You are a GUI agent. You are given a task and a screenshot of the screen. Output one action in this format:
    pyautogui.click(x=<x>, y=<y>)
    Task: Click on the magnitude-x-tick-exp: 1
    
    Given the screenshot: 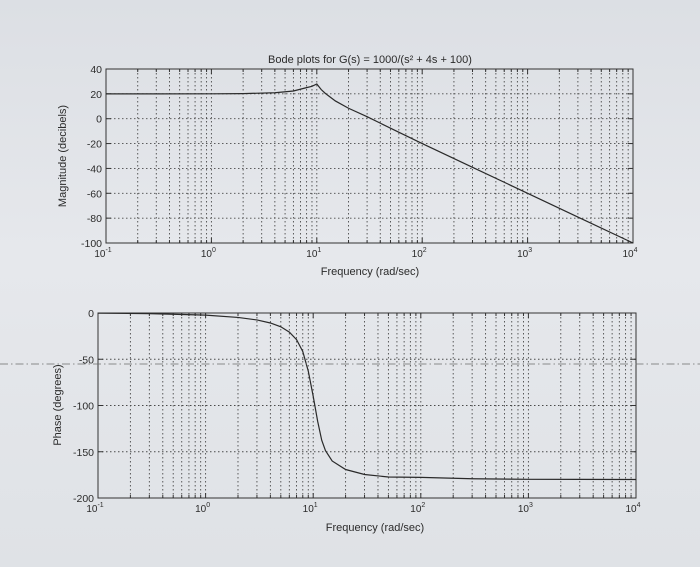 What is the action you would take?
    pyautogui.click(x=319, y=250)
    